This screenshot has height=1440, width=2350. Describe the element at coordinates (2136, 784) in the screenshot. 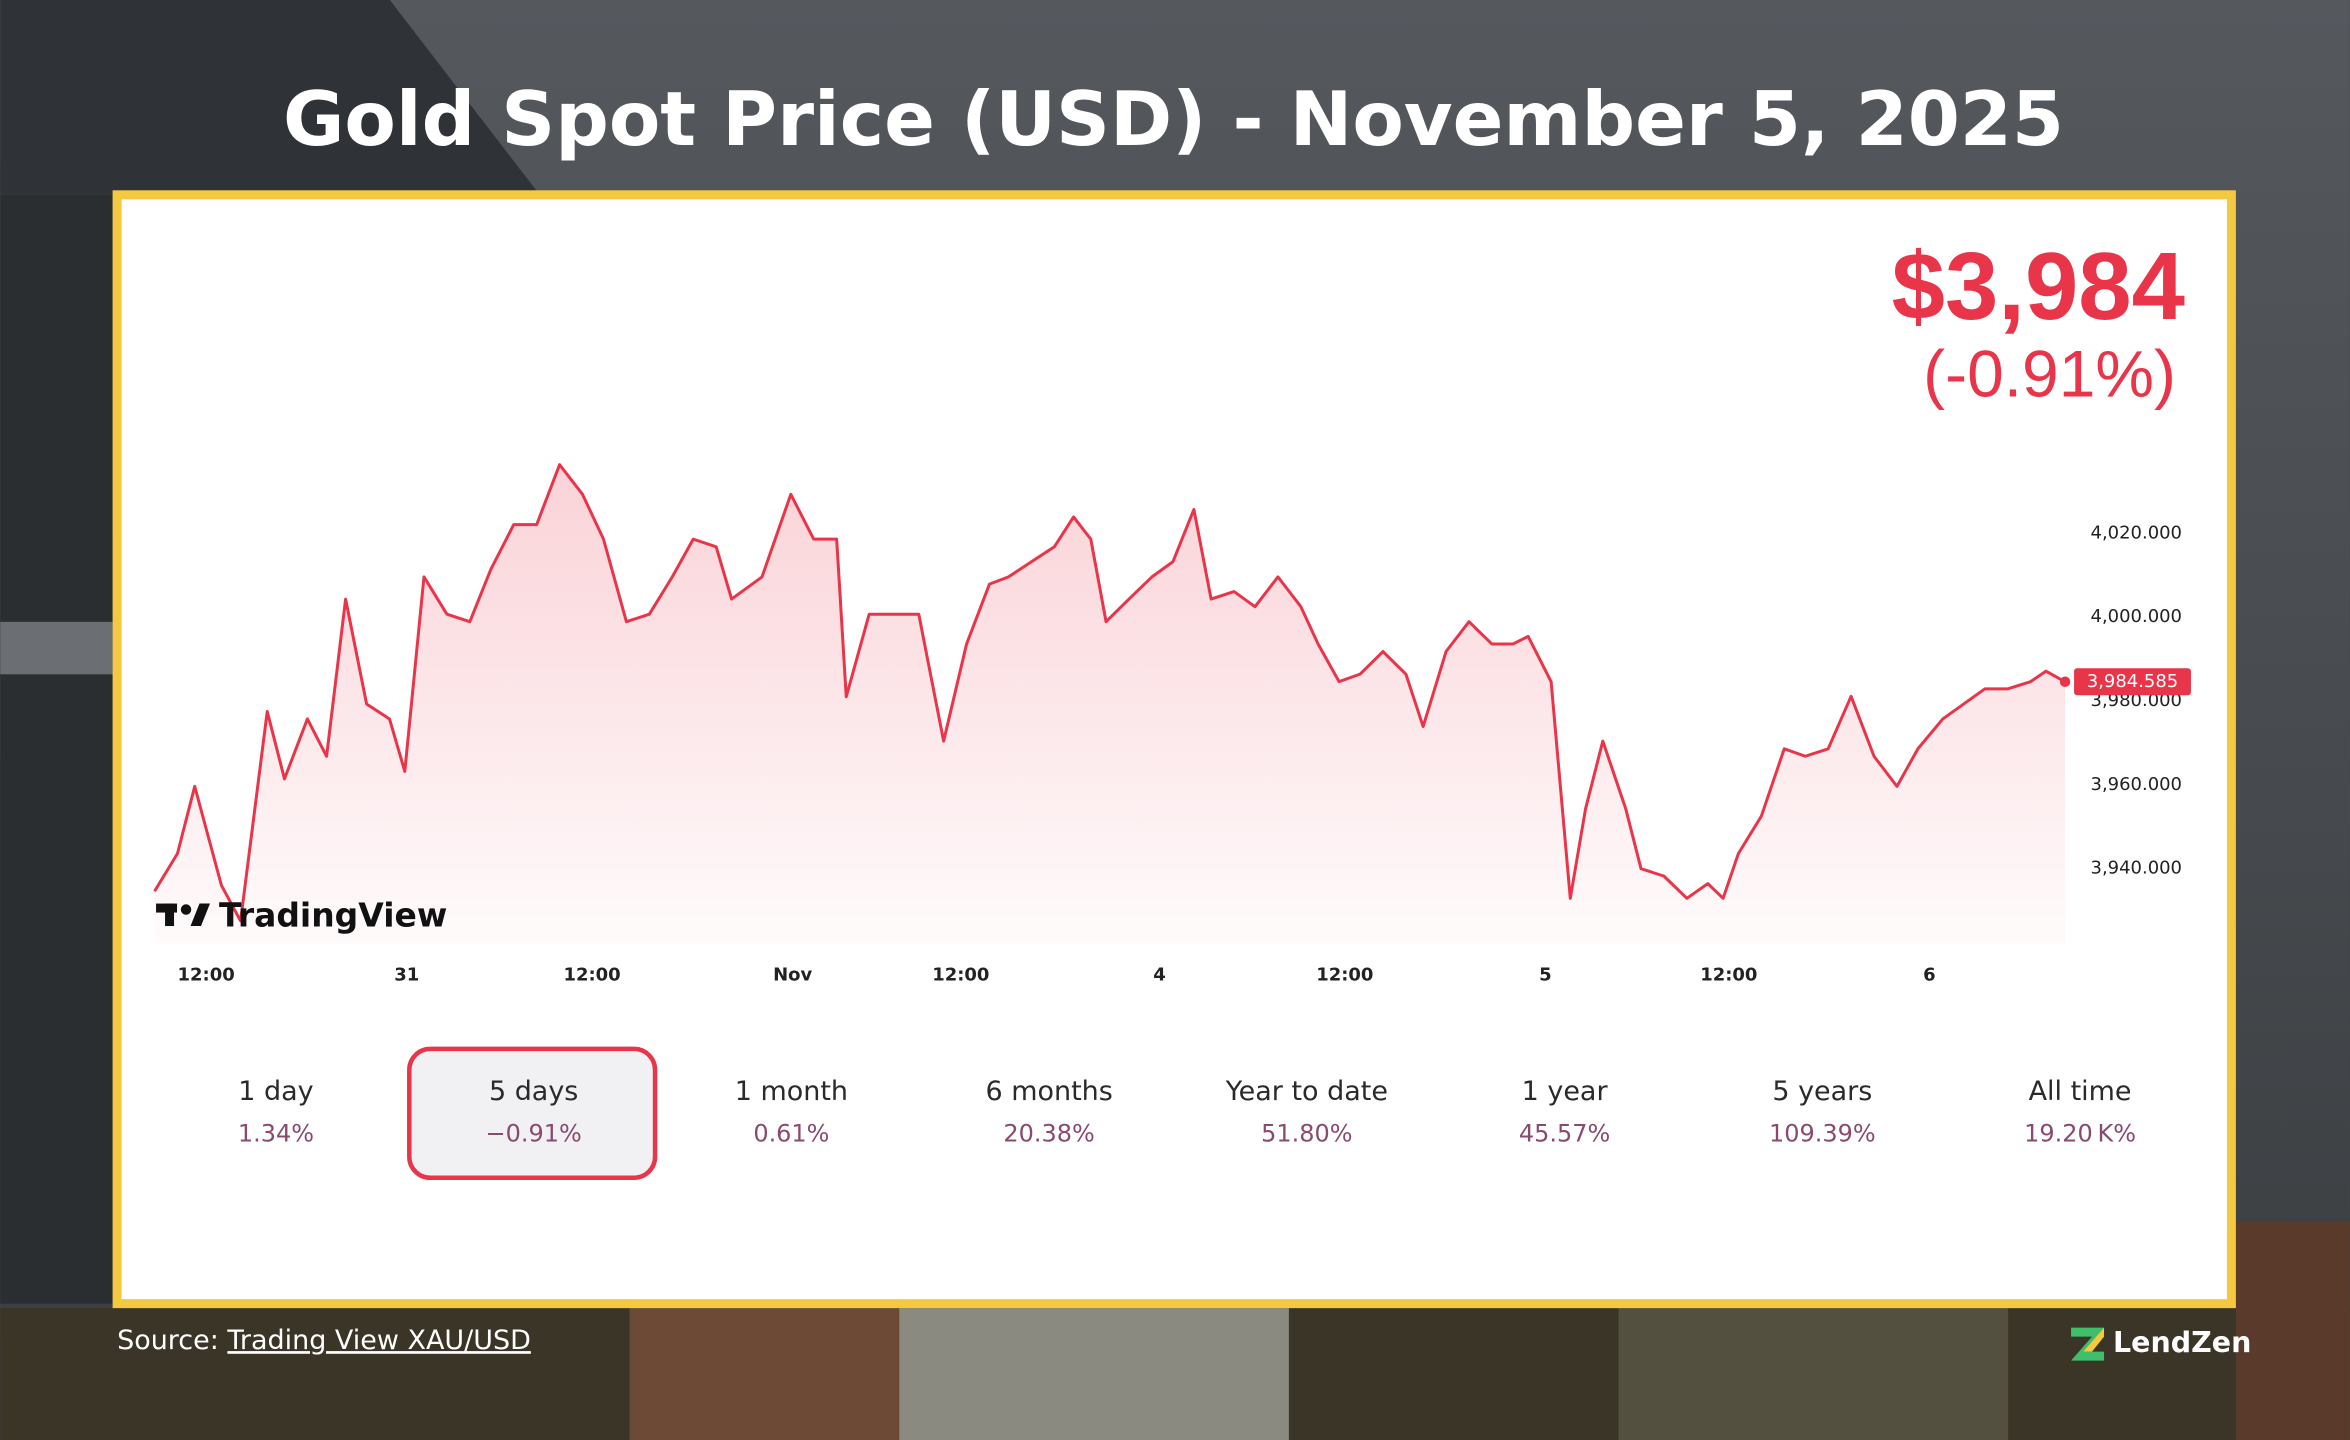

I see `y-tick-label: 3,960.000` at that location.